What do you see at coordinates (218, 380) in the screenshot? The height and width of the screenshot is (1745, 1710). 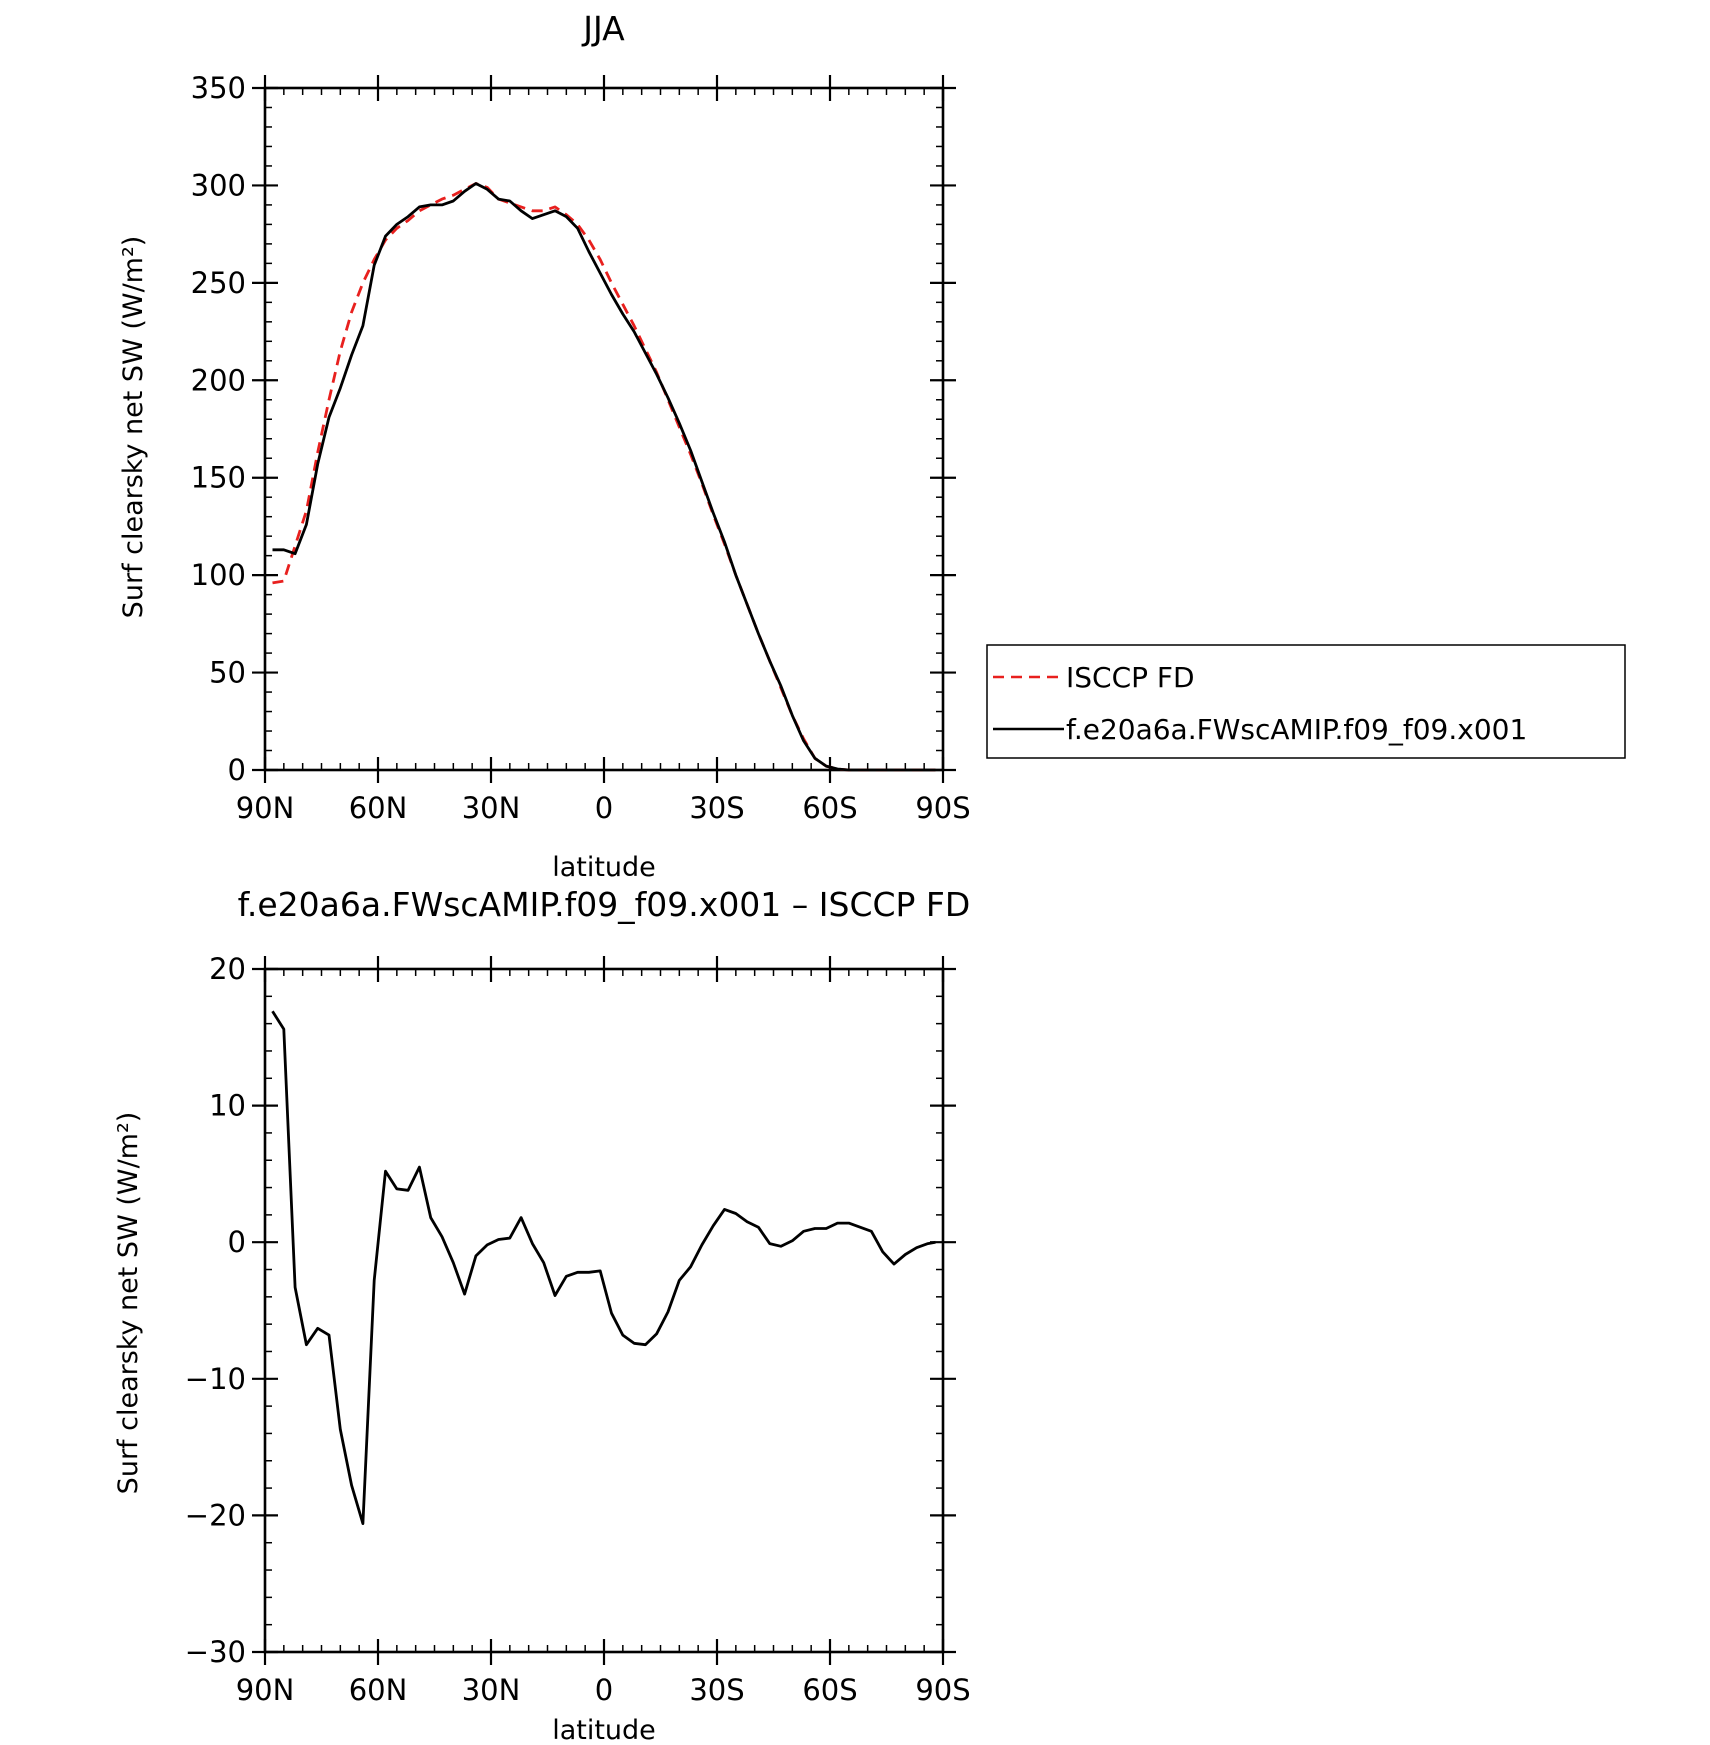 I see `y-tick-label: 200` at bounding box center [218, 380].